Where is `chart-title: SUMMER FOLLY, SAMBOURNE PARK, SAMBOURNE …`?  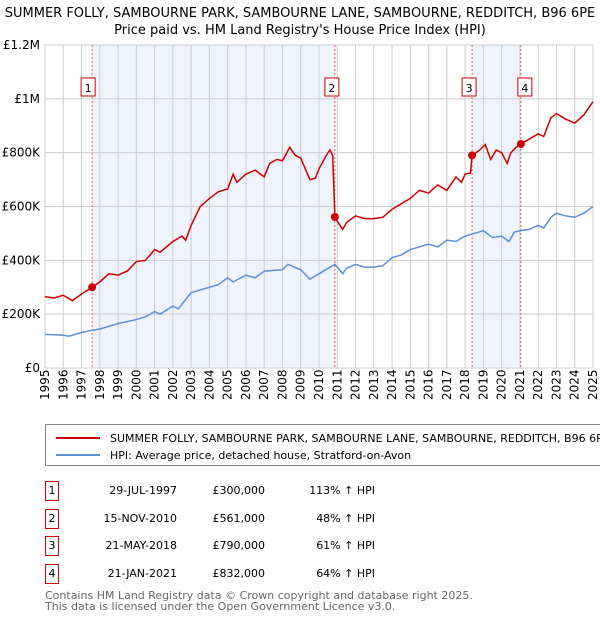 chart-title: SUMMER FOLLY, SAMBOURNE PARK, SAMBOURNE … is located at coordinates (300, 13).